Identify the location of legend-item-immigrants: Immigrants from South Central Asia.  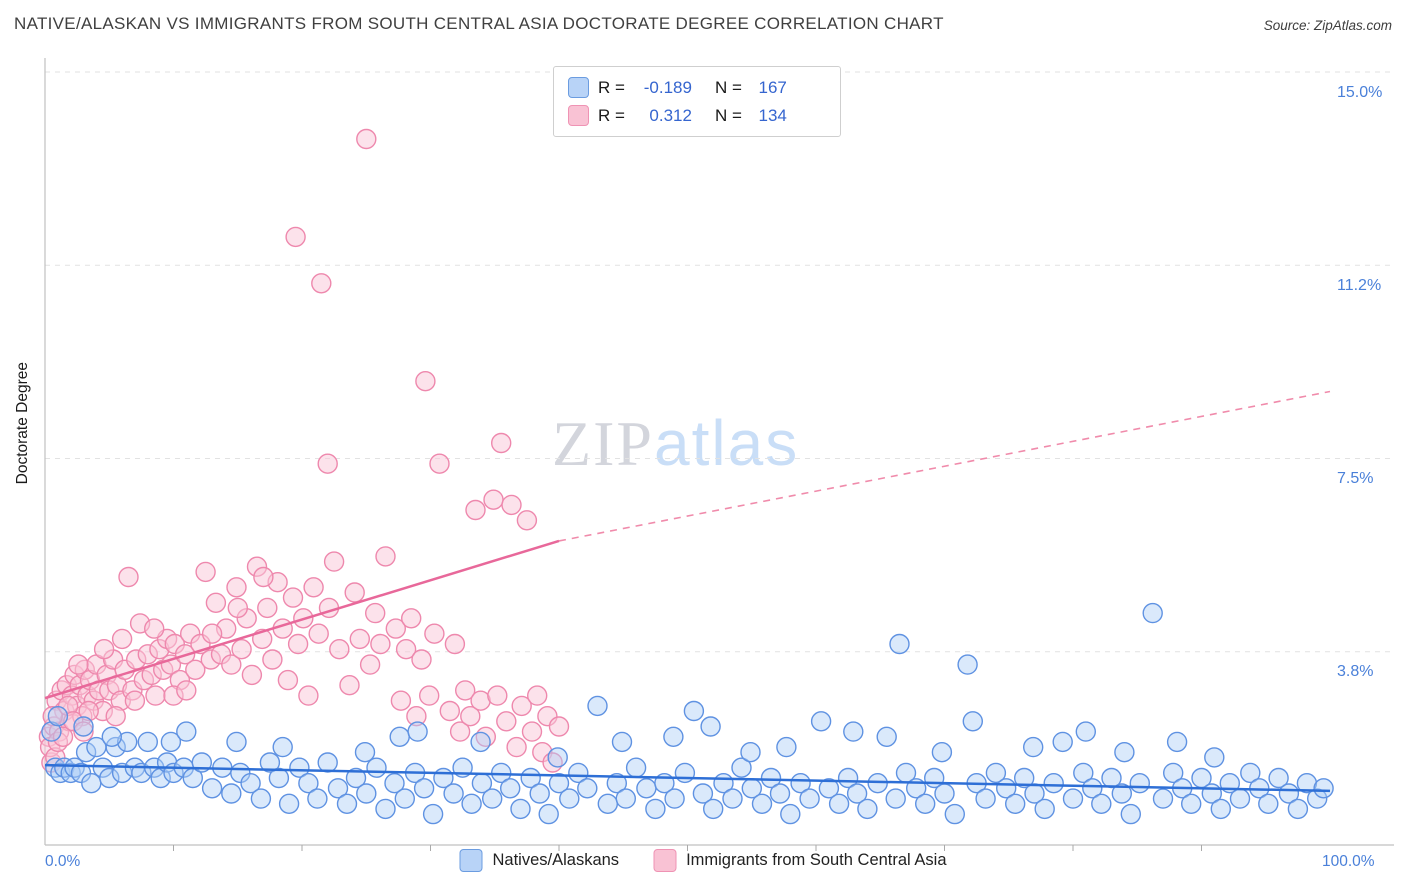
(800, 860).